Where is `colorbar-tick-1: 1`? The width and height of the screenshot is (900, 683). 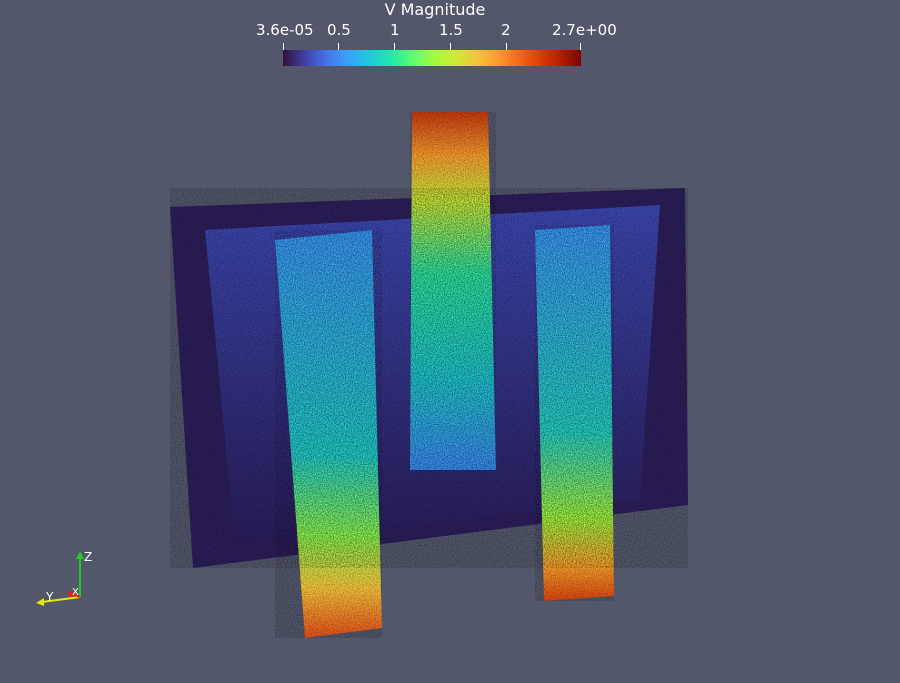 colorbar-tick-1: 1 is located at coordinates (395, 30).